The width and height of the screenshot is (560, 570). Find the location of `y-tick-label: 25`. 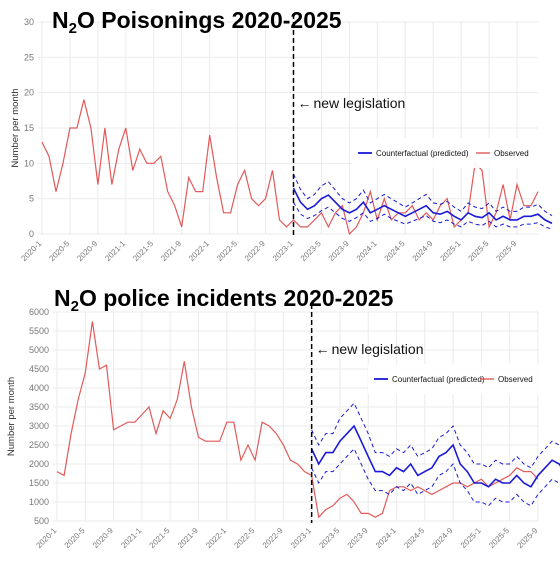

y-tick-label: 25 is located at coordinates (29, 57).